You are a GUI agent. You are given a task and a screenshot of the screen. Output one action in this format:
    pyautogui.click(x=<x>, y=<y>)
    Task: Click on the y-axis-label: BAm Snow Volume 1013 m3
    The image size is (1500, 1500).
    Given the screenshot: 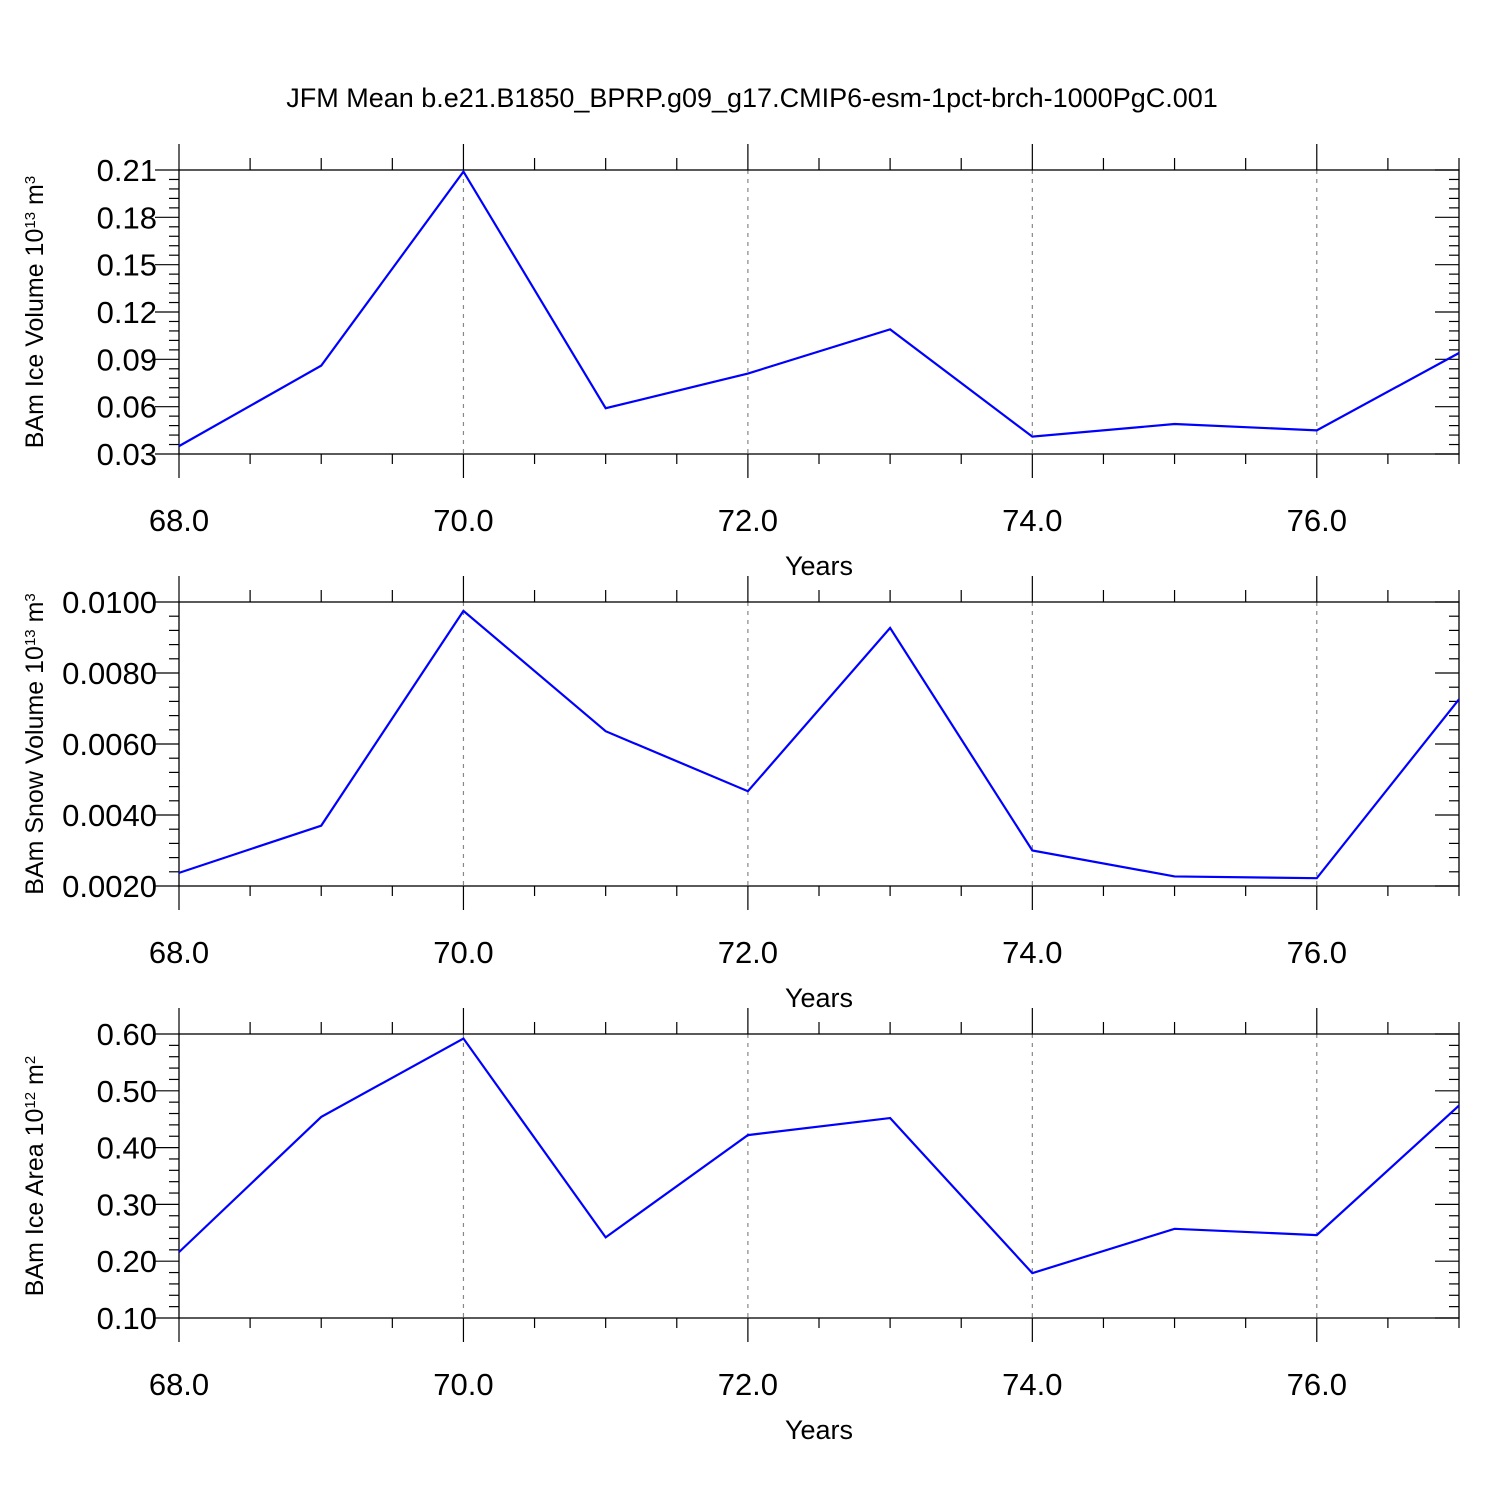 What is the action you would take?
    pyautogui.click(x=35, y=744)
    